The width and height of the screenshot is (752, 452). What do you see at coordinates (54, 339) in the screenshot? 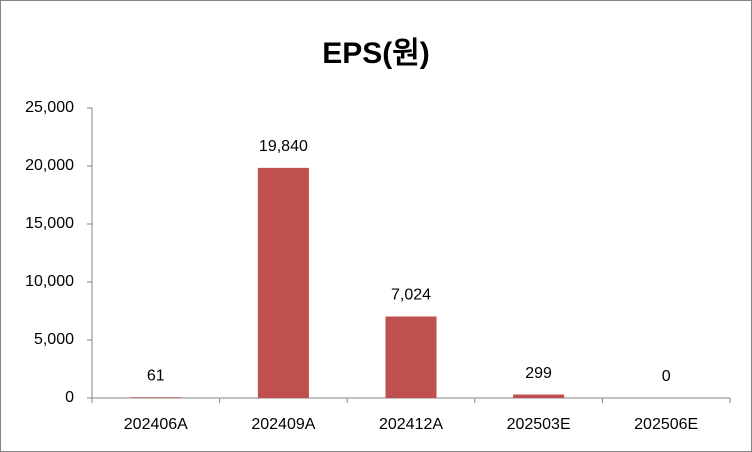
I see `y-tick-label: 5,000` at bounding box center [54, 339].